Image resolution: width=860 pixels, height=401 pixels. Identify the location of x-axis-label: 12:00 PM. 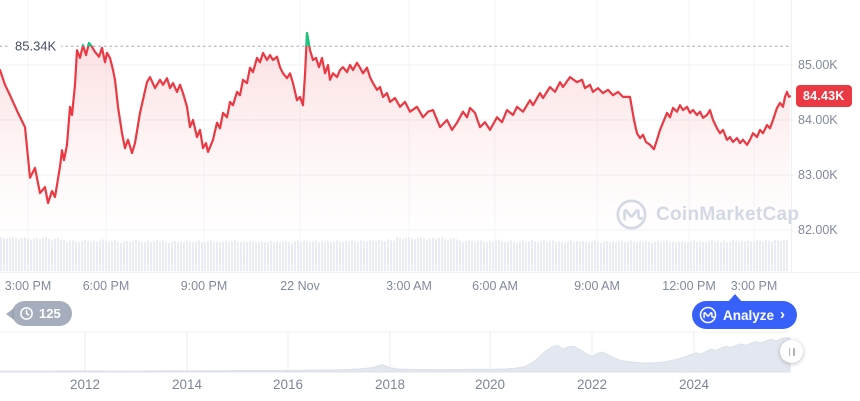
(689, 286).